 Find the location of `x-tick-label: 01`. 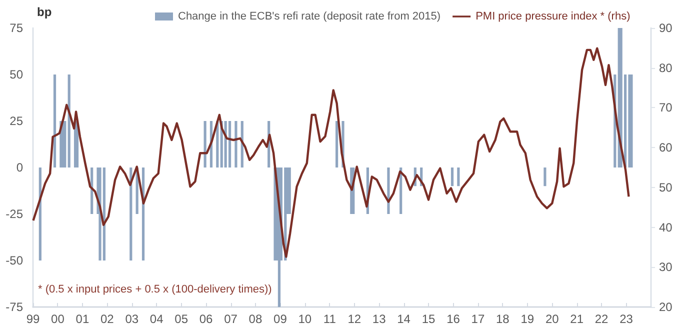

x-tick-label: 01 is located at coordinates (83, 319).